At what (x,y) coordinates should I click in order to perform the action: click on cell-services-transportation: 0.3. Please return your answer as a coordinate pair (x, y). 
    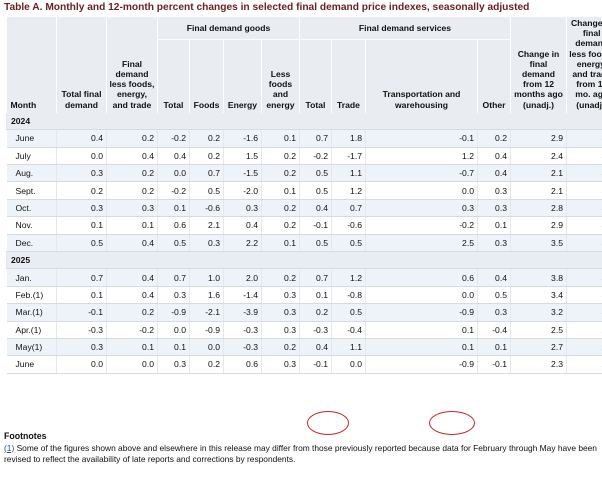
    Looking at the image, I should click on (421, 208).